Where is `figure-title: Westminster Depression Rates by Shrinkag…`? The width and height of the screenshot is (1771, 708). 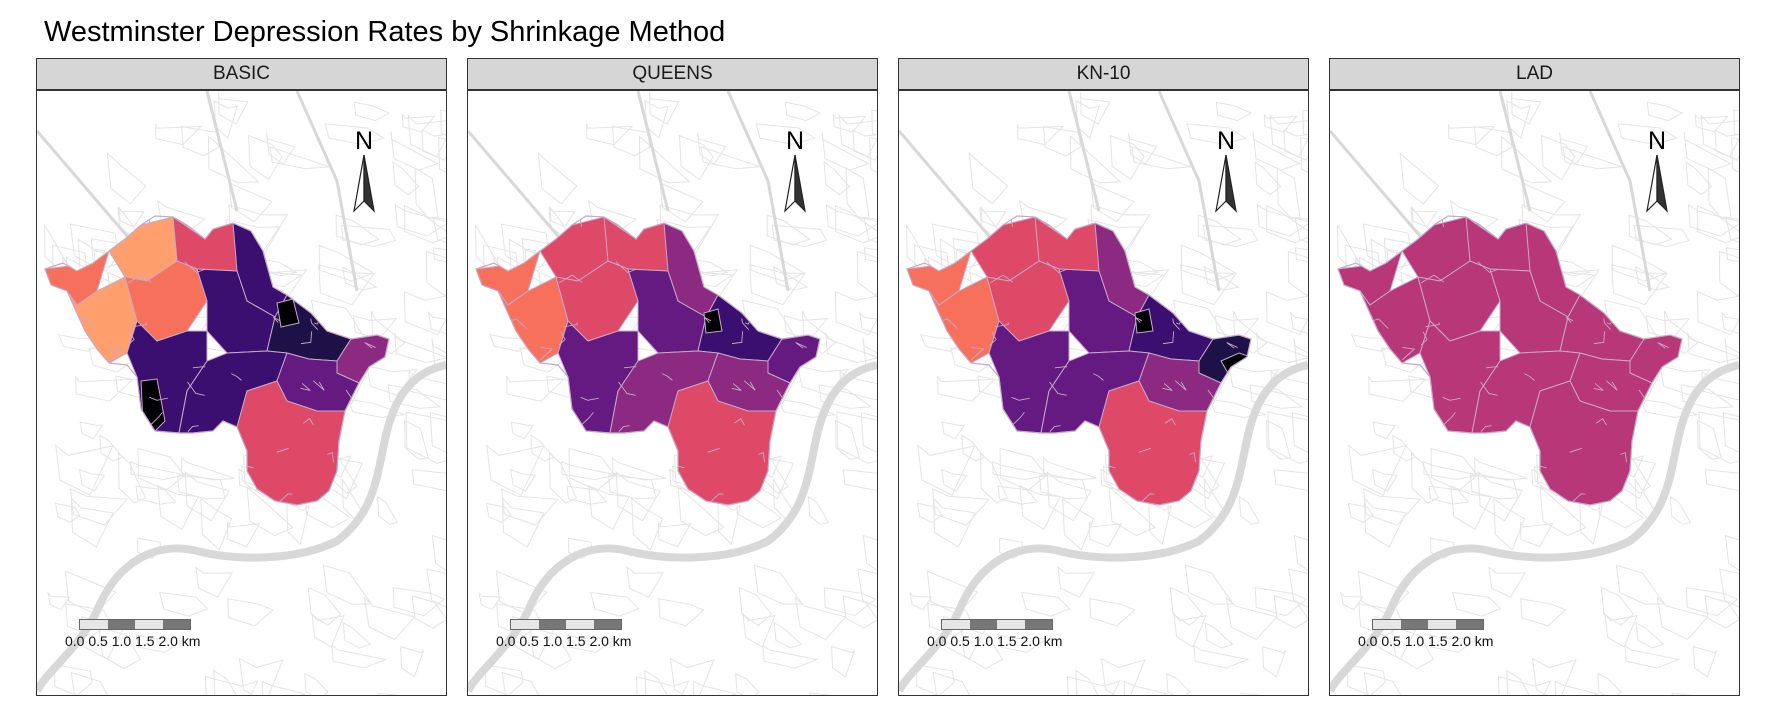 figure-title: Westminster Depression Rates by Shrinkag… is located at coordinates (385, 32).